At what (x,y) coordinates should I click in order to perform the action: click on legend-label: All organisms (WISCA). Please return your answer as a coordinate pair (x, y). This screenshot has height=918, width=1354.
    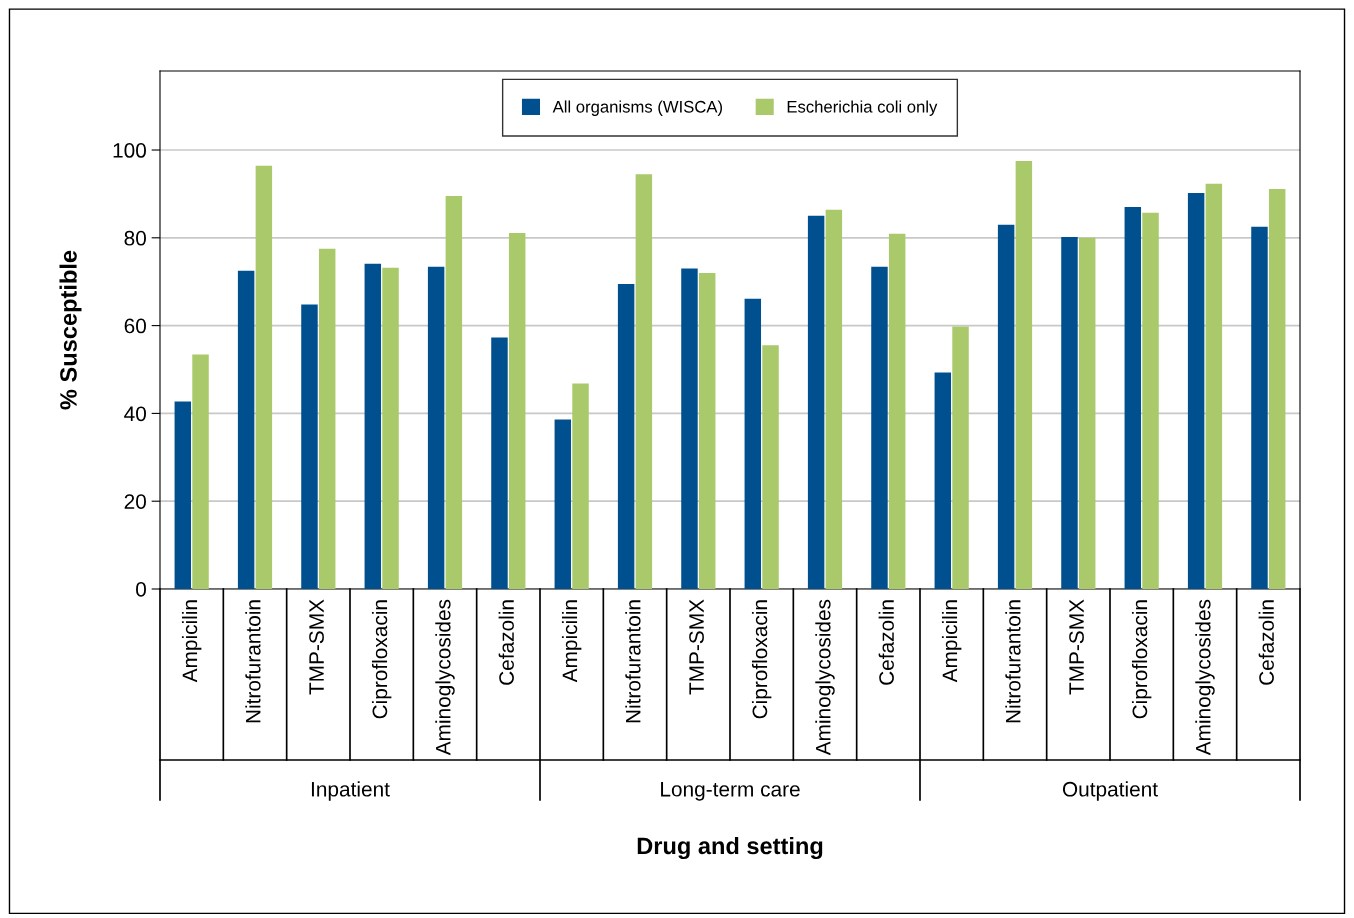
    Looking at the image, I should click on (637, 108).